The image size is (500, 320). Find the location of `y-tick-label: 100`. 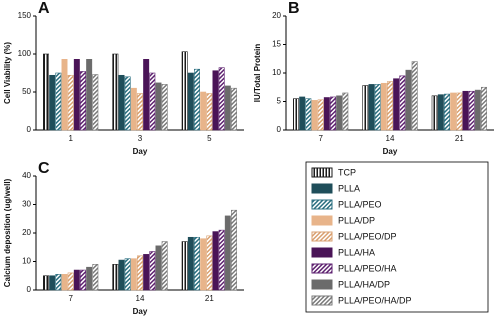

y-tick-label: 100 is located at coordinates (25, 53).